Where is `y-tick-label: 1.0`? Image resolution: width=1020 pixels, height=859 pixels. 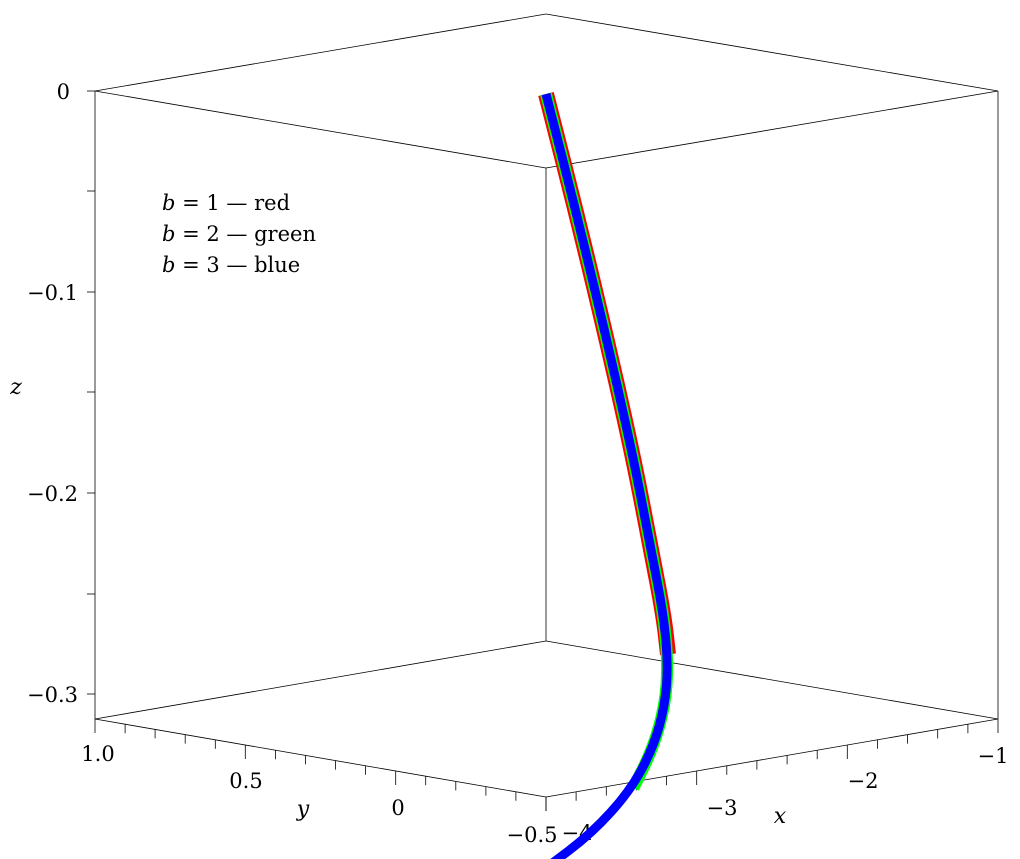
y-tick-label: 1.0 is located at coordinates (97, 754).